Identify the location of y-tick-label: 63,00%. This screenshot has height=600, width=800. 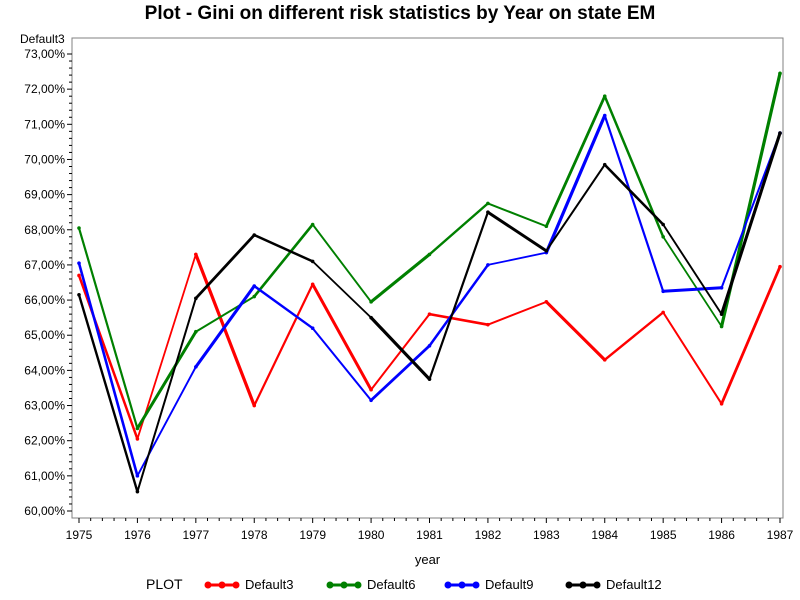
(44, 406).